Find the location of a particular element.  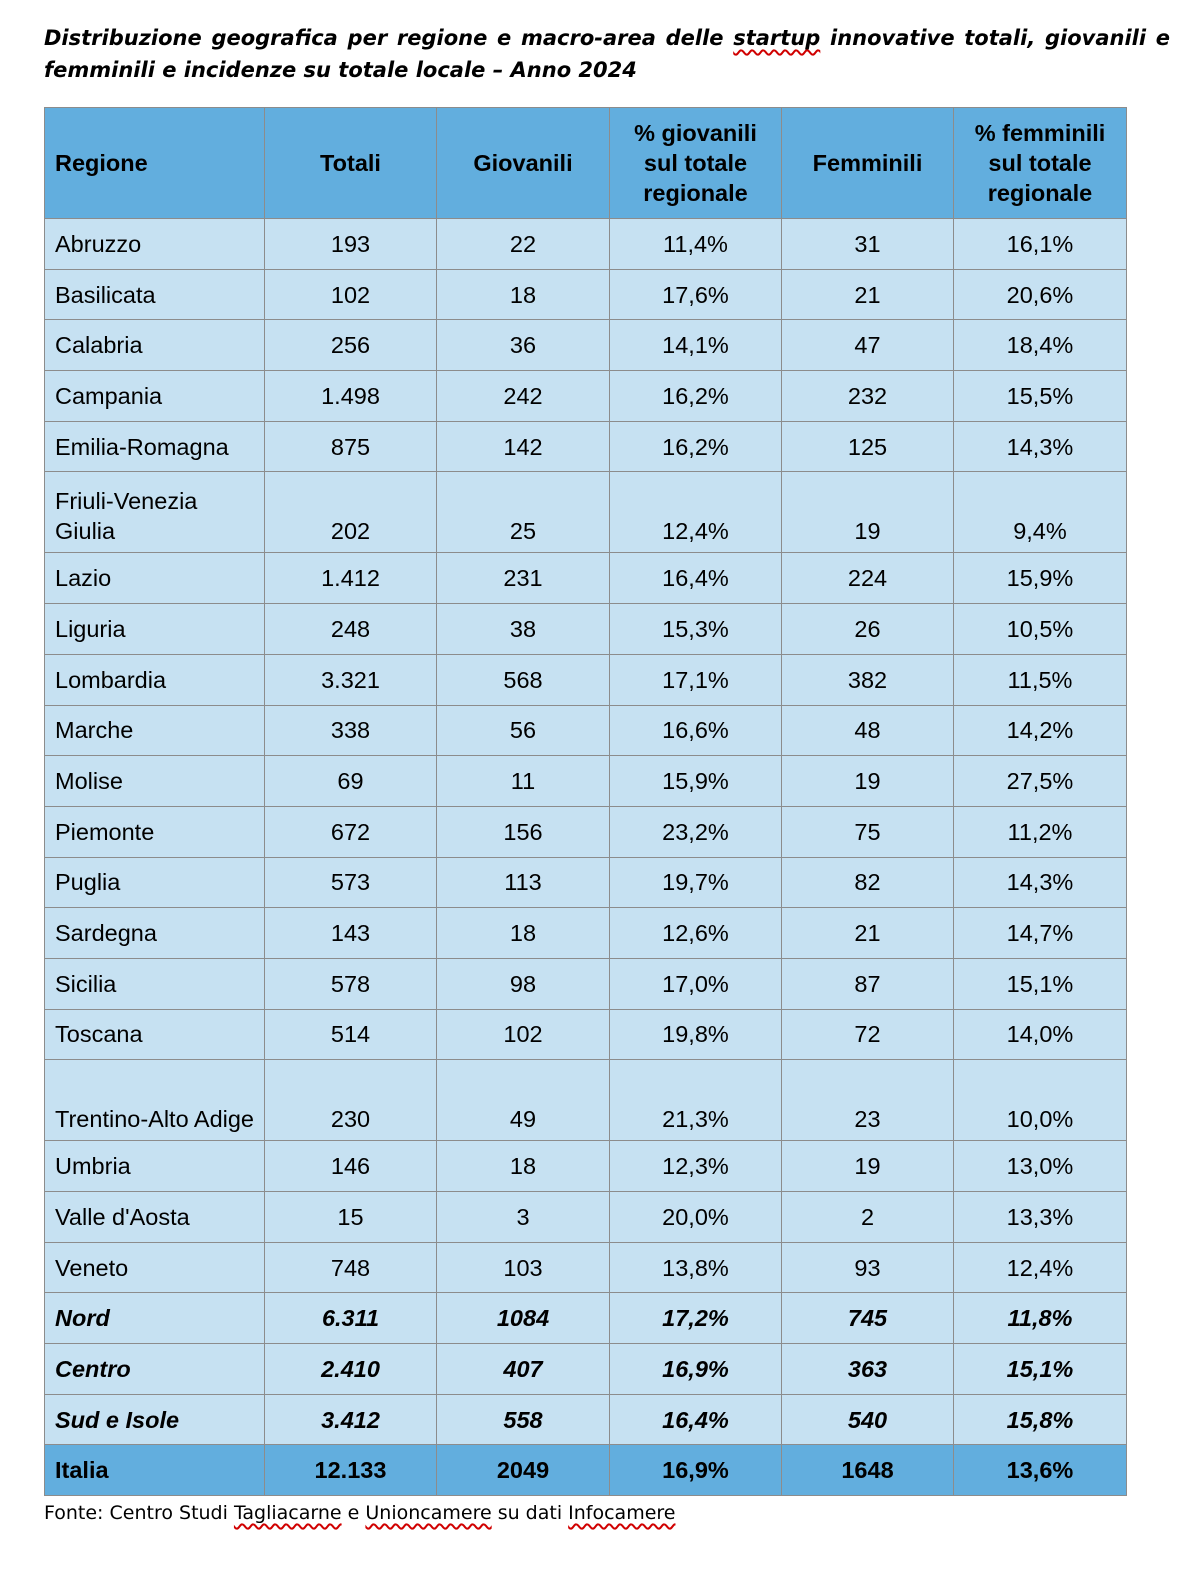

cell-regione: Puglia is located at coordinates (154, 882).